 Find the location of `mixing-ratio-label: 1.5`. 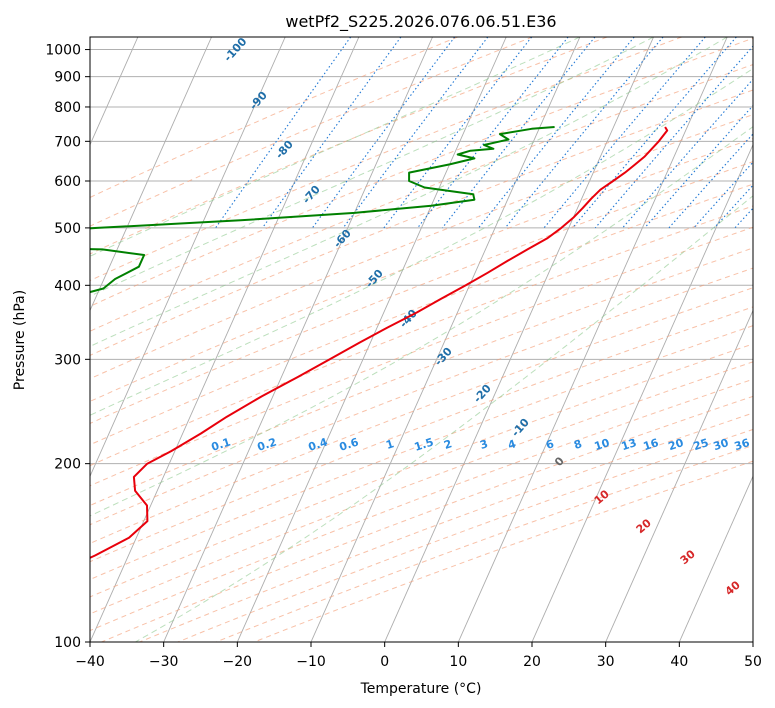

mixing-ratio-label: 1.5 is located at coordinates (424, 444).